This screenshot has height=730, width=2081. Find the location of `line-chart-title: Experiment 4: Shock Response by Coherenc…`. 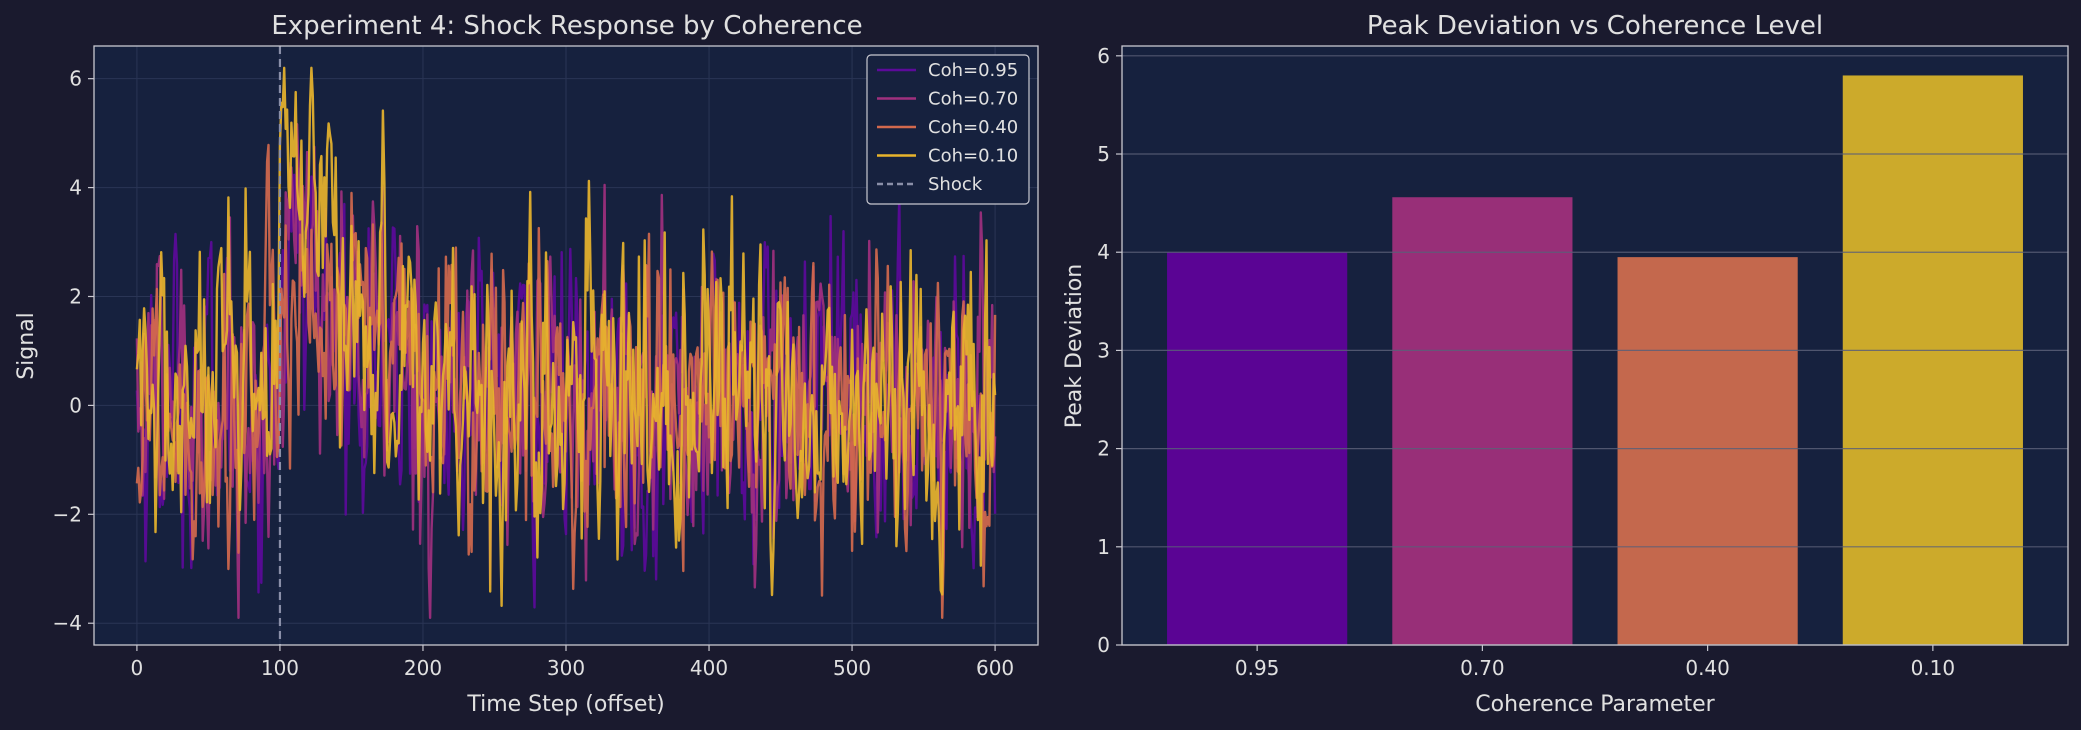

line-chart-title: Experiment 4: Shock Response by Coherenc… is located at coordinates (566, 26).